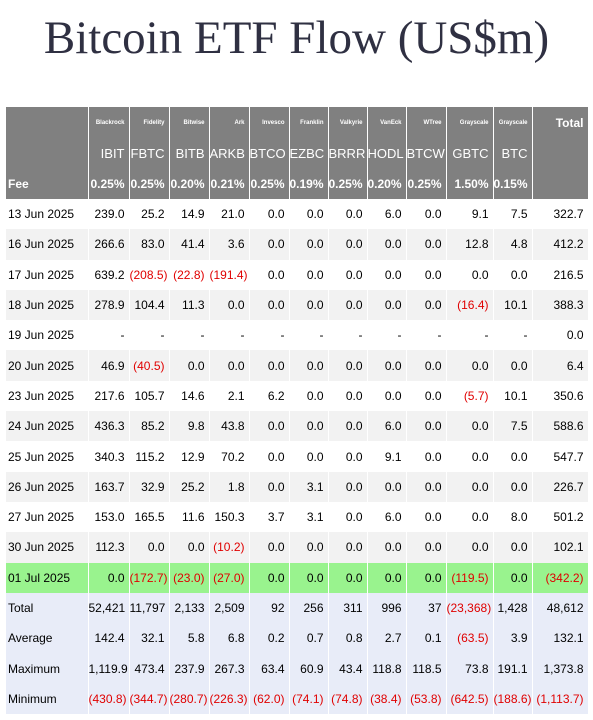  What do you see at coordinates (348, 122) in the screenshot?
I see `issuer: Valkyrie` at bounding box center [348, 122].